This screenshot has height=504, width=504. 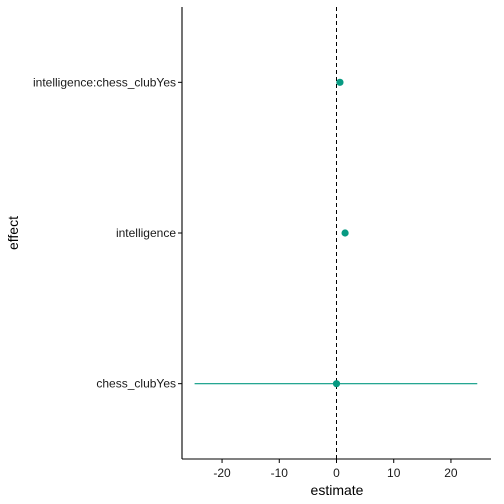 What do you see at coordinates (336, 473) in the screenshot?
I see `x-tick-label: 0` at bounding box center [336, 473].